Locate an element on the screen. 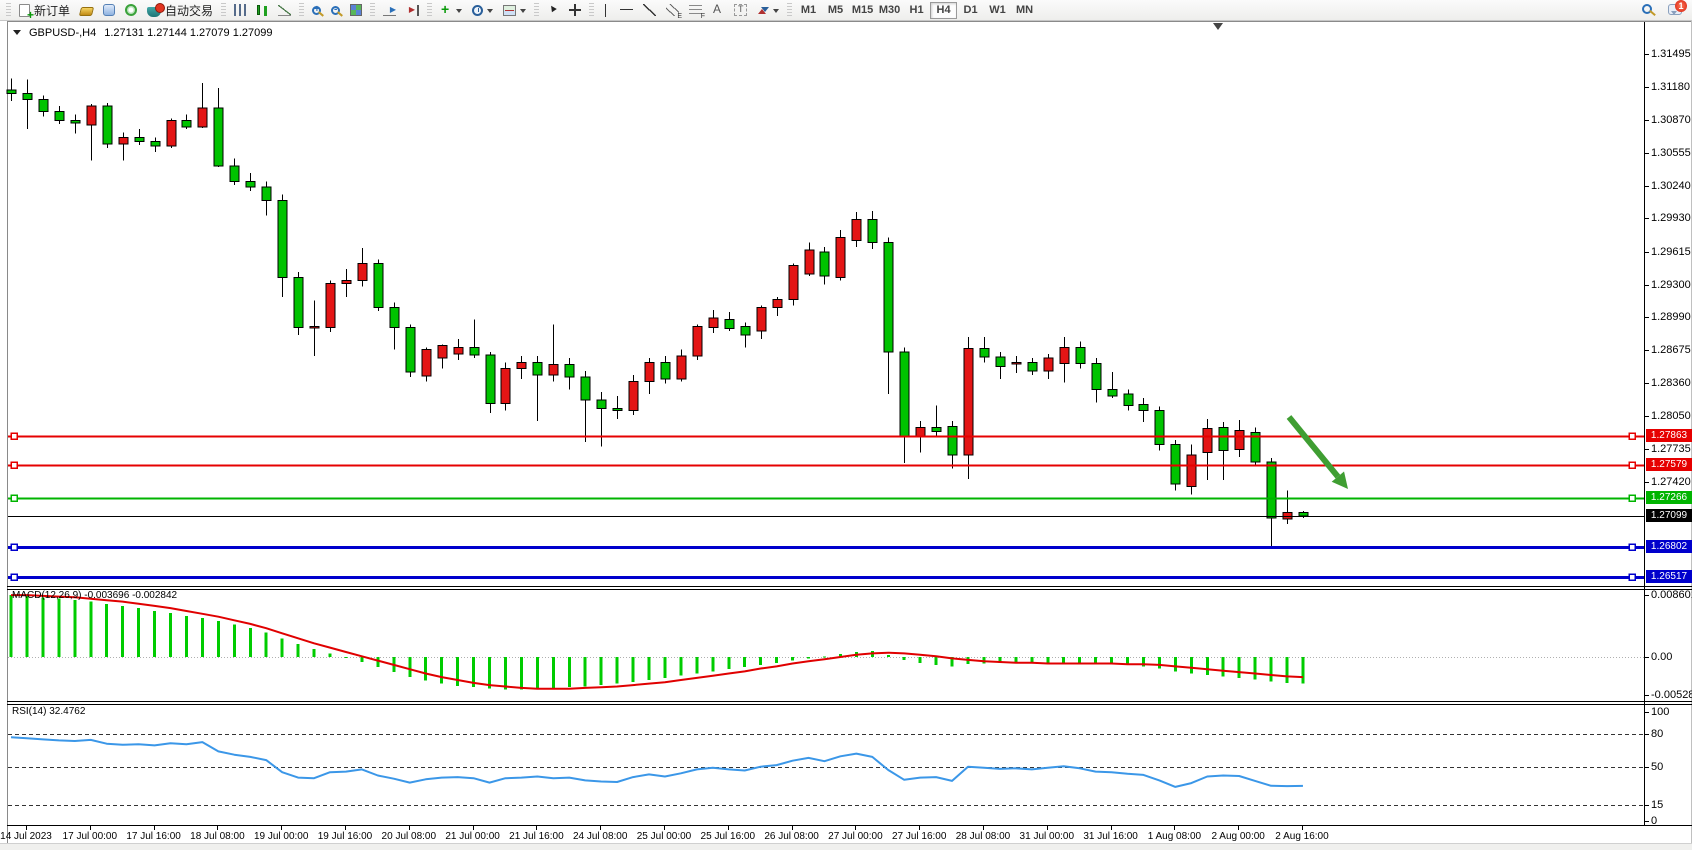 The width and height of the screenshot is (1692, 850). chart-shift-icon is located at coordinates (413, 10).